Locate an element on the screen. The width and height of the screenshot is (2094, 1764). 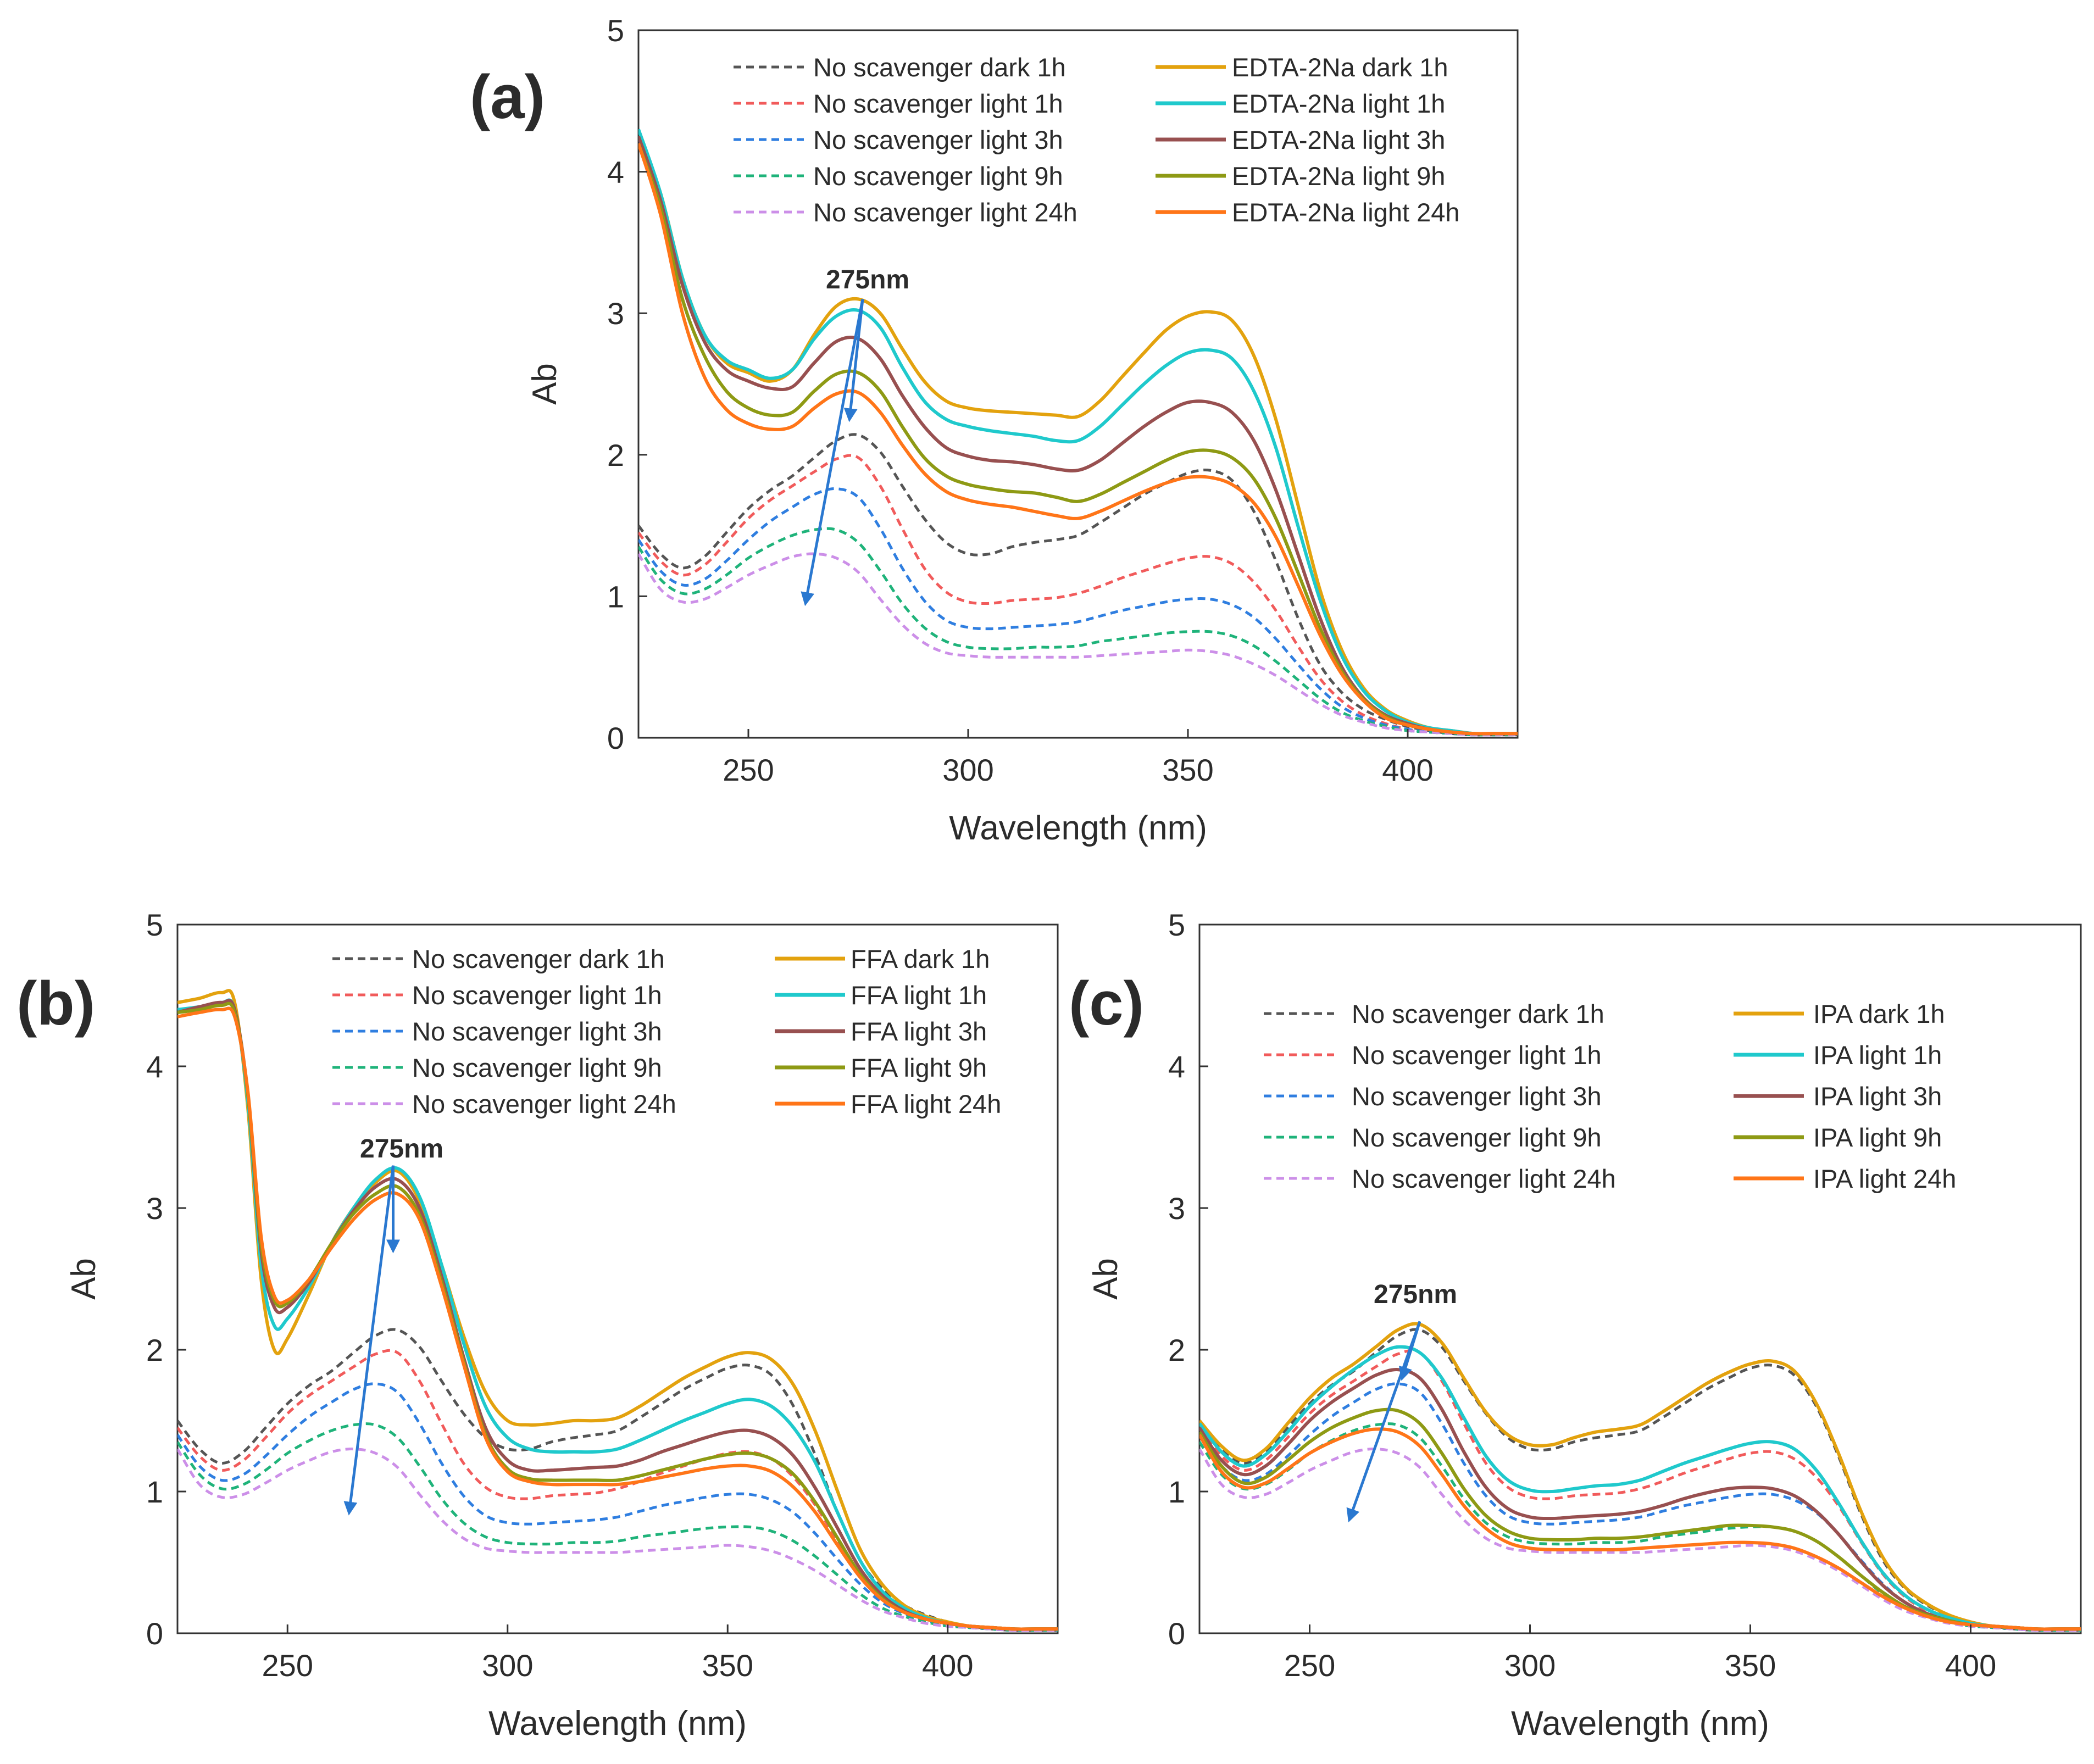
series-line-ipa-light-3h is located at coordinates (1640, 1499).